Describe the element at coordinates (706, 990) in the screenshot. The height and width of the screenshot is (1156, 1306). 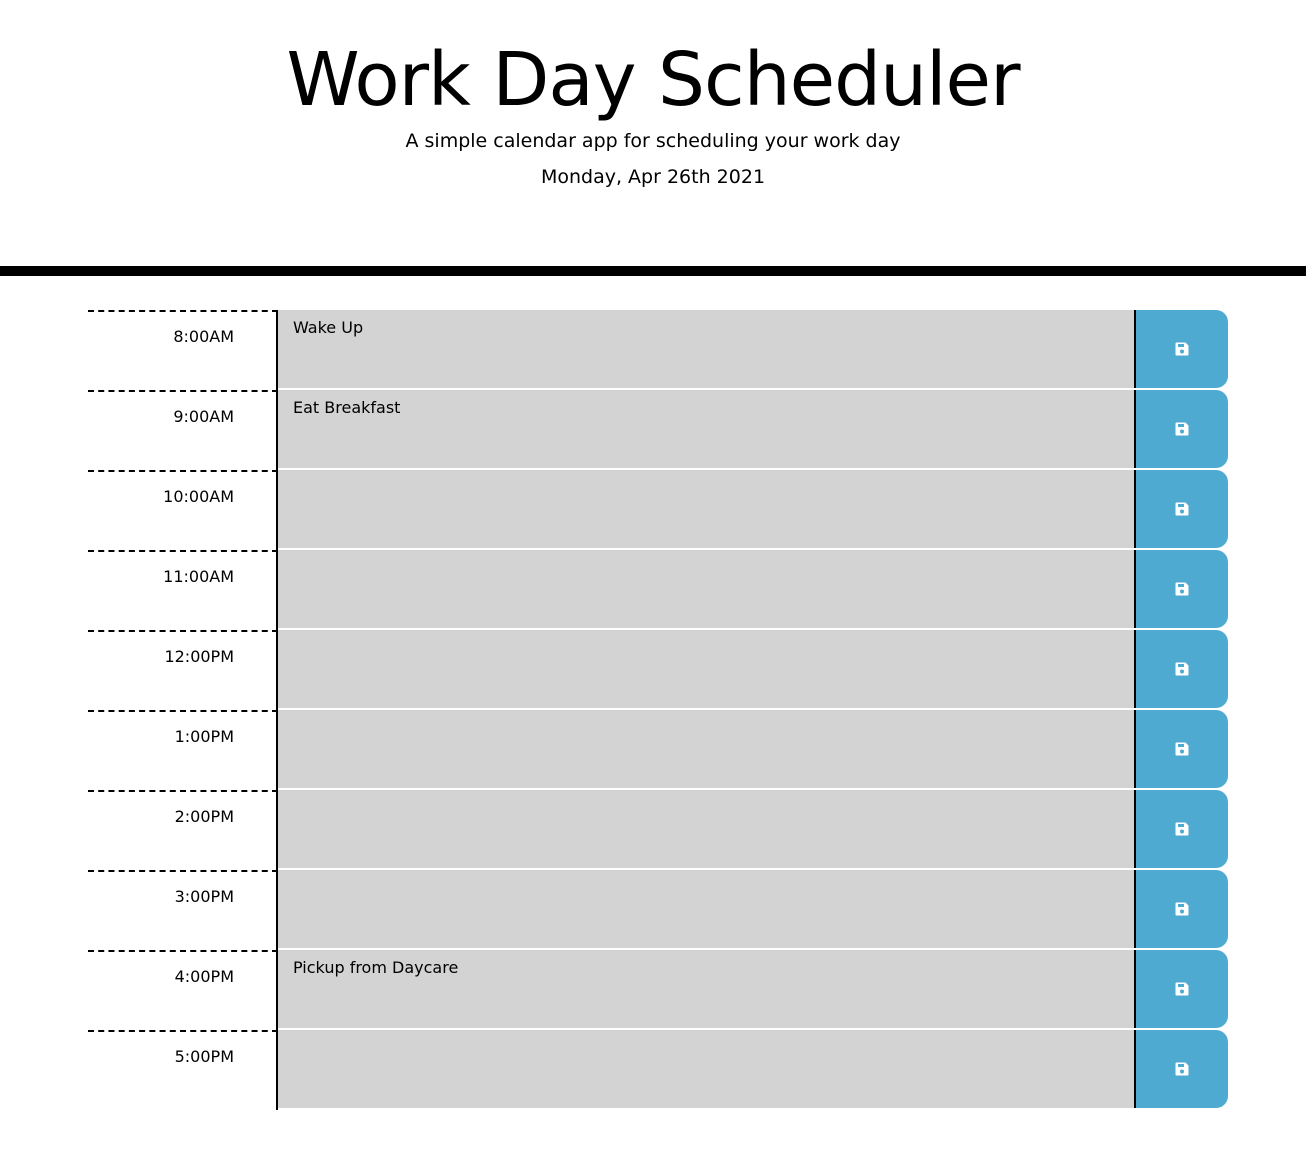
I see `event-description-input: Pickup from Daycare` at that location.